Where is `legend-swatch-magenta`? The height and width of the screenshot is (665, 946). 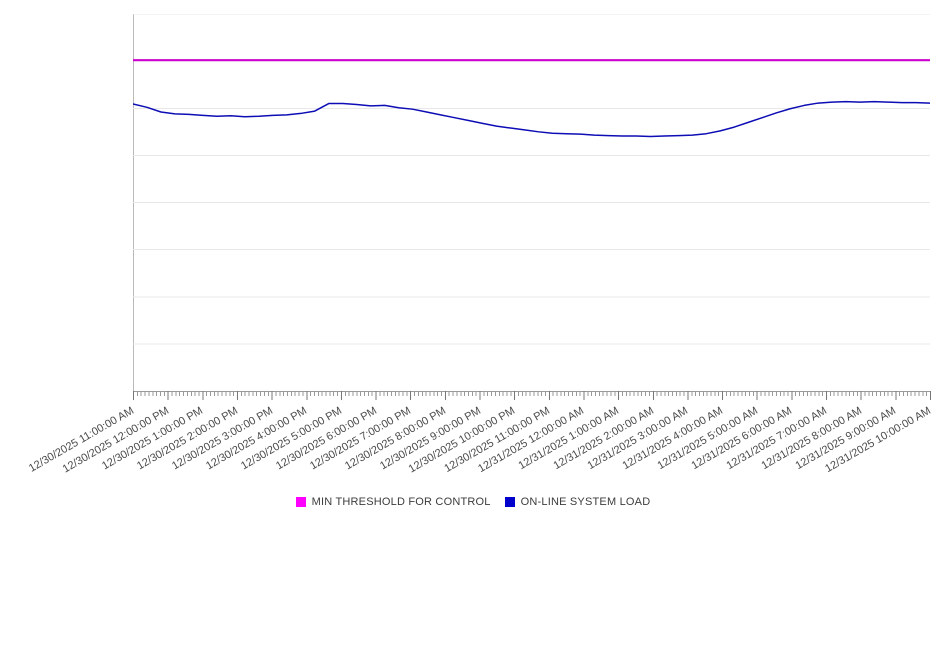
legend-swatch-magenta is located at coordinates (300, 502).